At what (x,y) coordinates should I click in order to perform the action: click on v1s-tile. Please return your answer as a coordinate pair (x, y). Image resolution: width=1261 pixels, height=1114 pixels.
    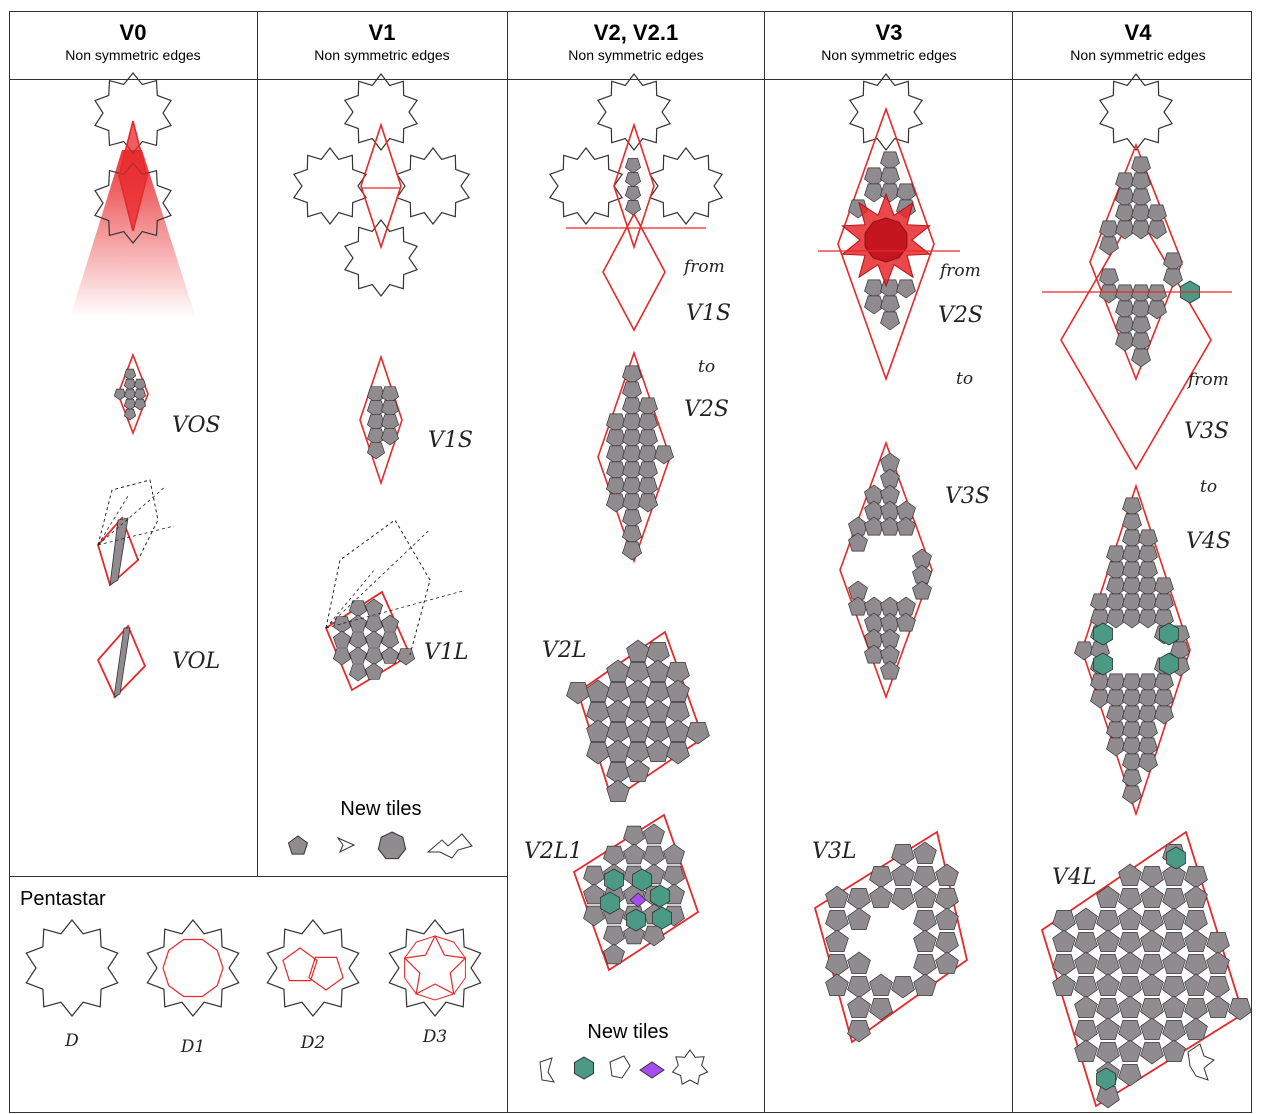
    Looking at the image, I should click on (390, 409).